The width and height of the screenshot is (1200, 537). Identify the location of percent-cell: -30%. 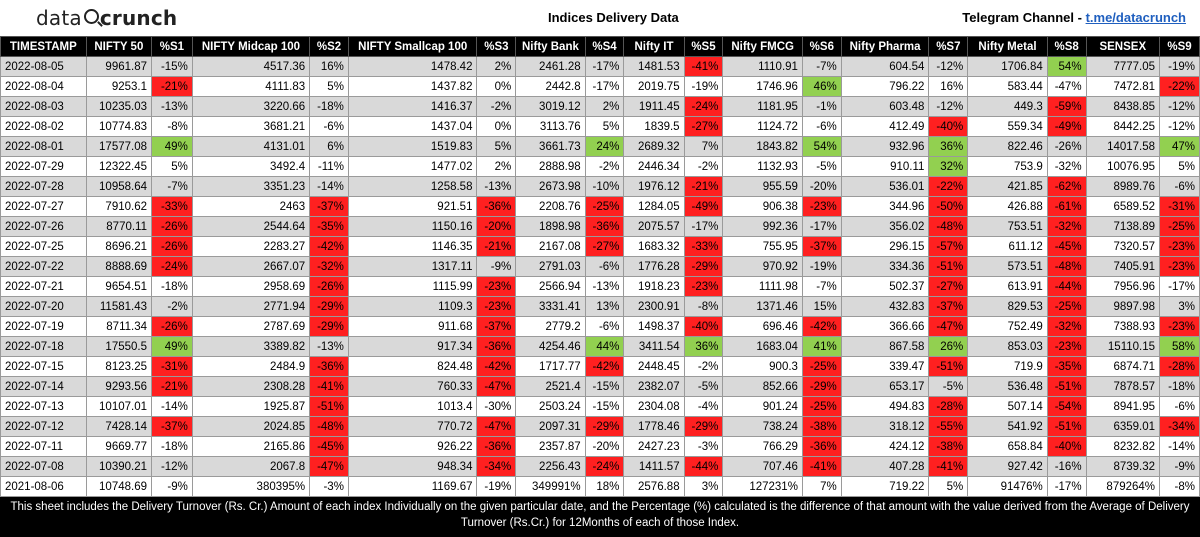
(496, 406).